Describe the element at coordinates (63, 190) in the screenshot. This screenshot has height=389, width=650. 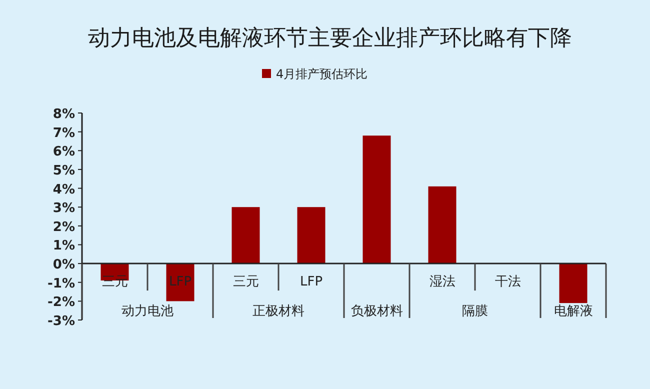
I see `y-tick-label: 4%` at that location.